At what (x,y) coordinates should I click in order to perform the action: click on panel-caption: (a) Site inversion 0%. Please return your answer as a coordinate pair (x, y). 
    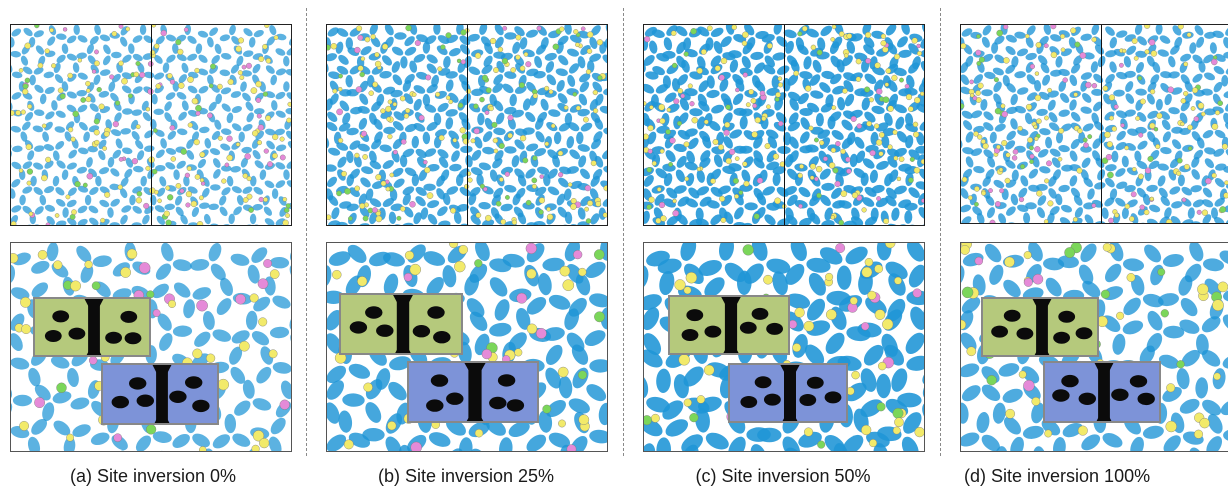
    Looking at the image, I should click on (153, 476).